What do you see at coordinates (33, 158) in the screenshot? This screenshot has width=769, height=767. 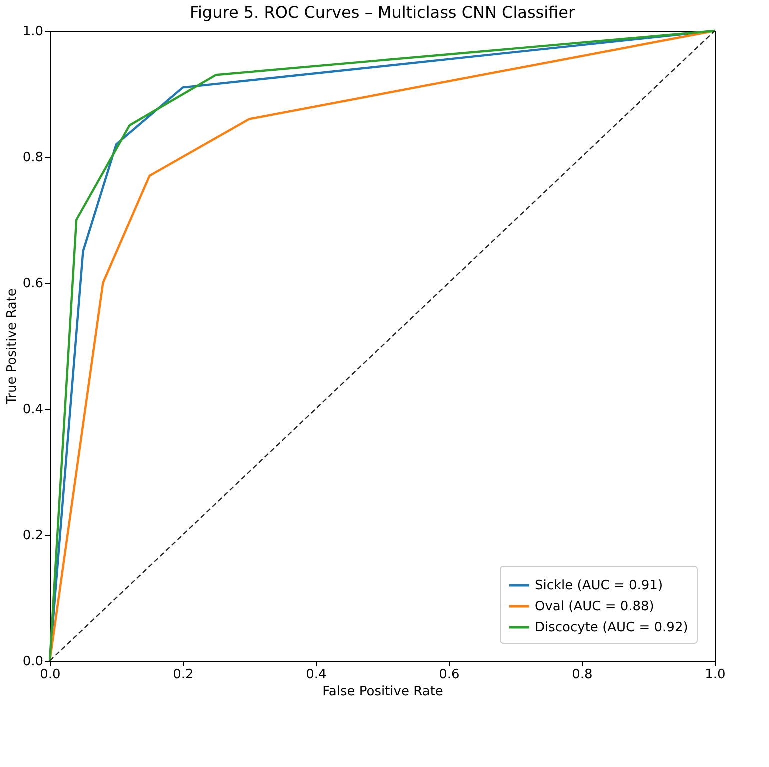 I see `y-tick-label: 0.8` at bounding box center [33, 158].